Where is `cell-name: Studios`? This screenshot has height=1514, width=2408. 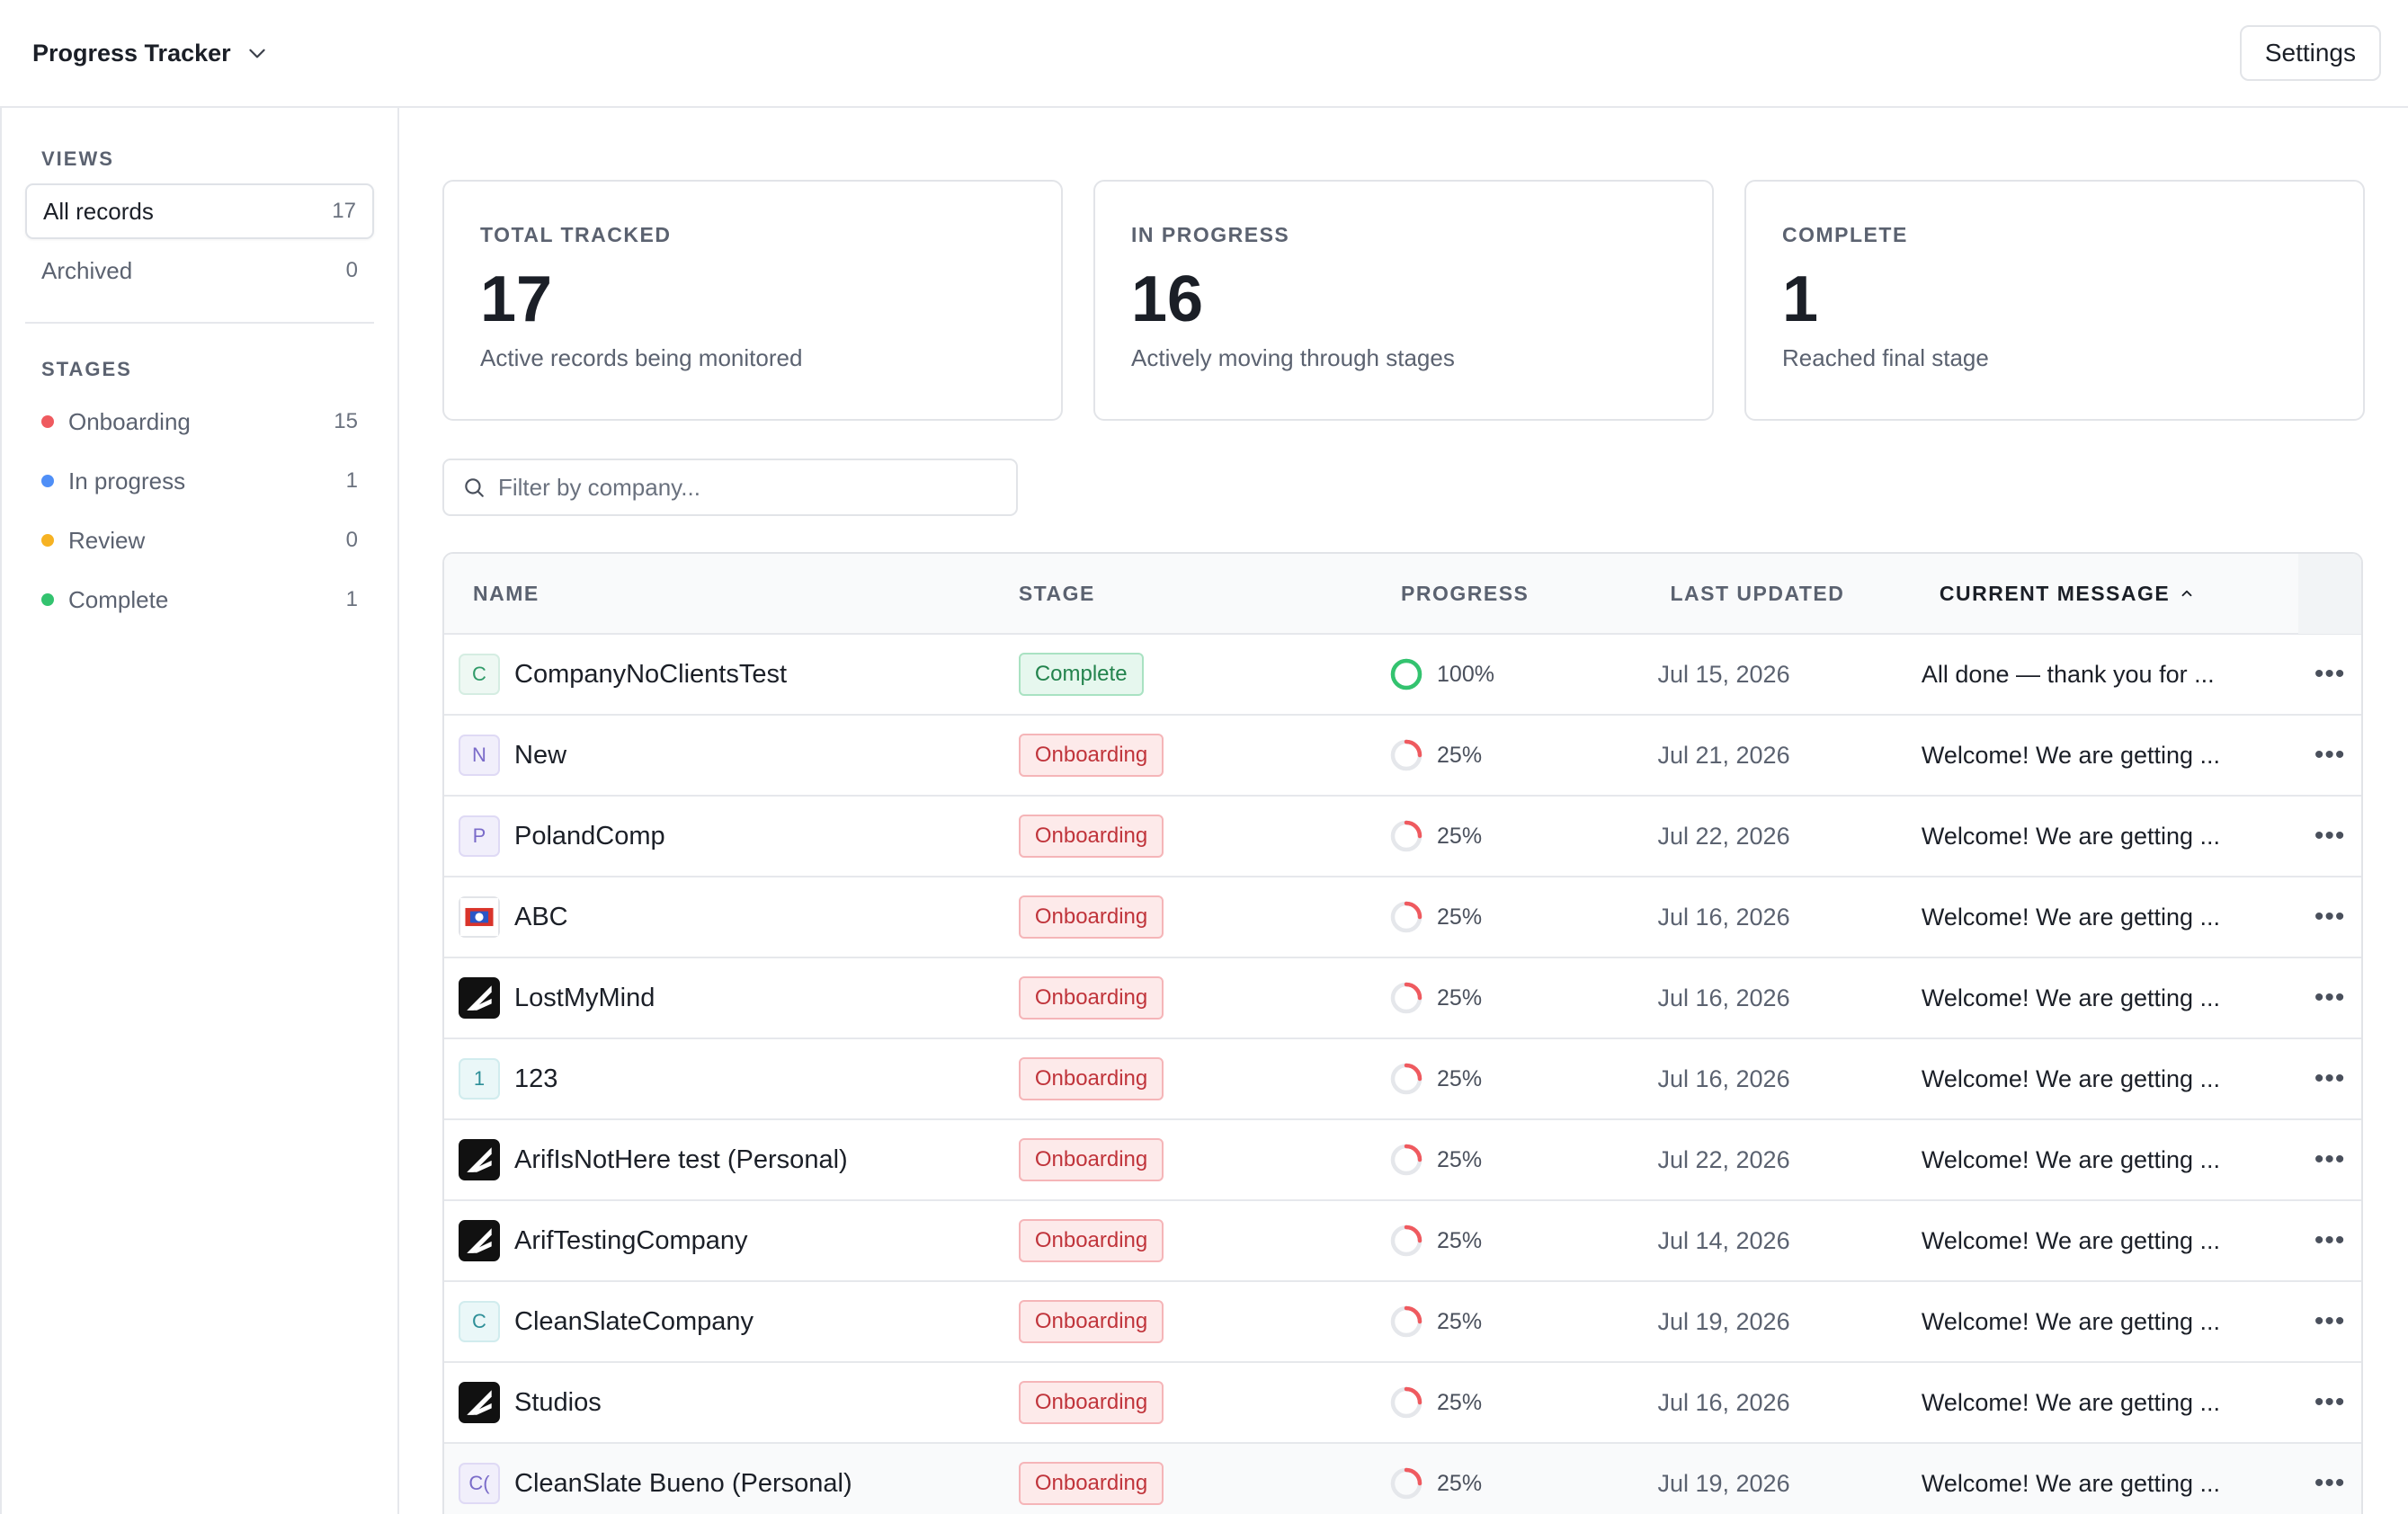
cell-name: Studios is located at coordinates (731, 1402).